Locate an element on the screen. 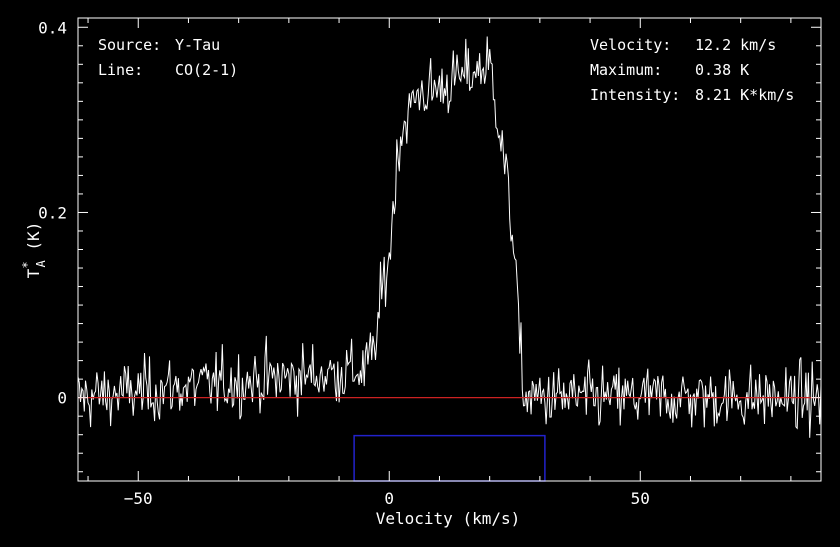 Image resolution: width=840 pixels, height=547 pixels. source-value: Y-Tau is located at coordinates (197, 45).